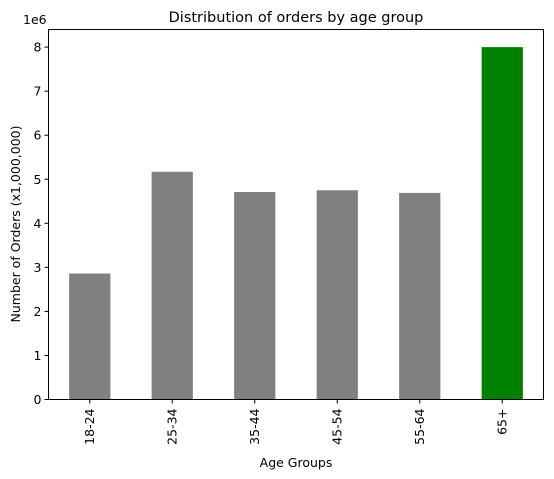  I want to click on y-axis-label: Number of Orders (x1,000,000), so click(15, 224).